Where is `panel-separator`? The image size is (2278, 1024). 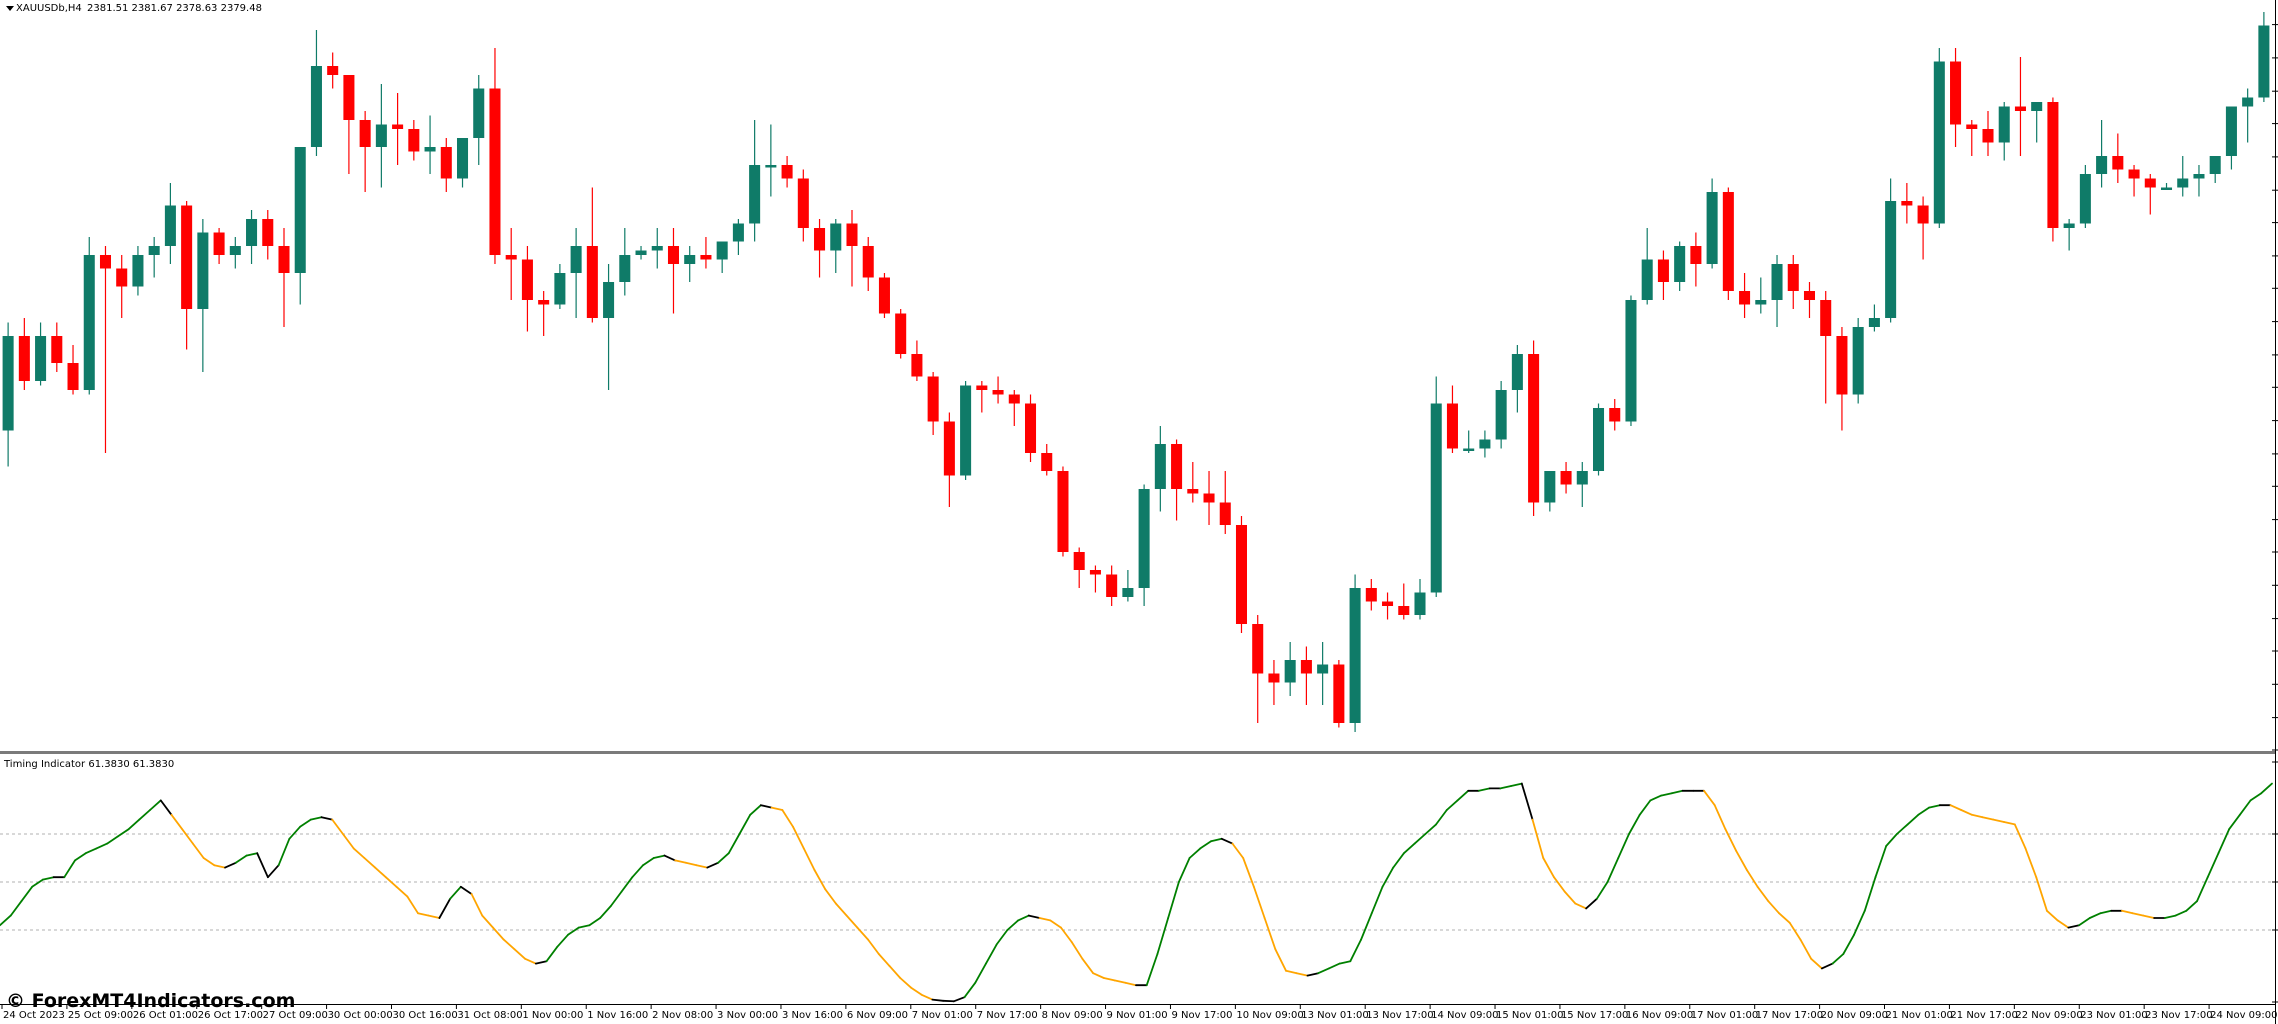 panel-separator is located at coordinates (1137, 752).